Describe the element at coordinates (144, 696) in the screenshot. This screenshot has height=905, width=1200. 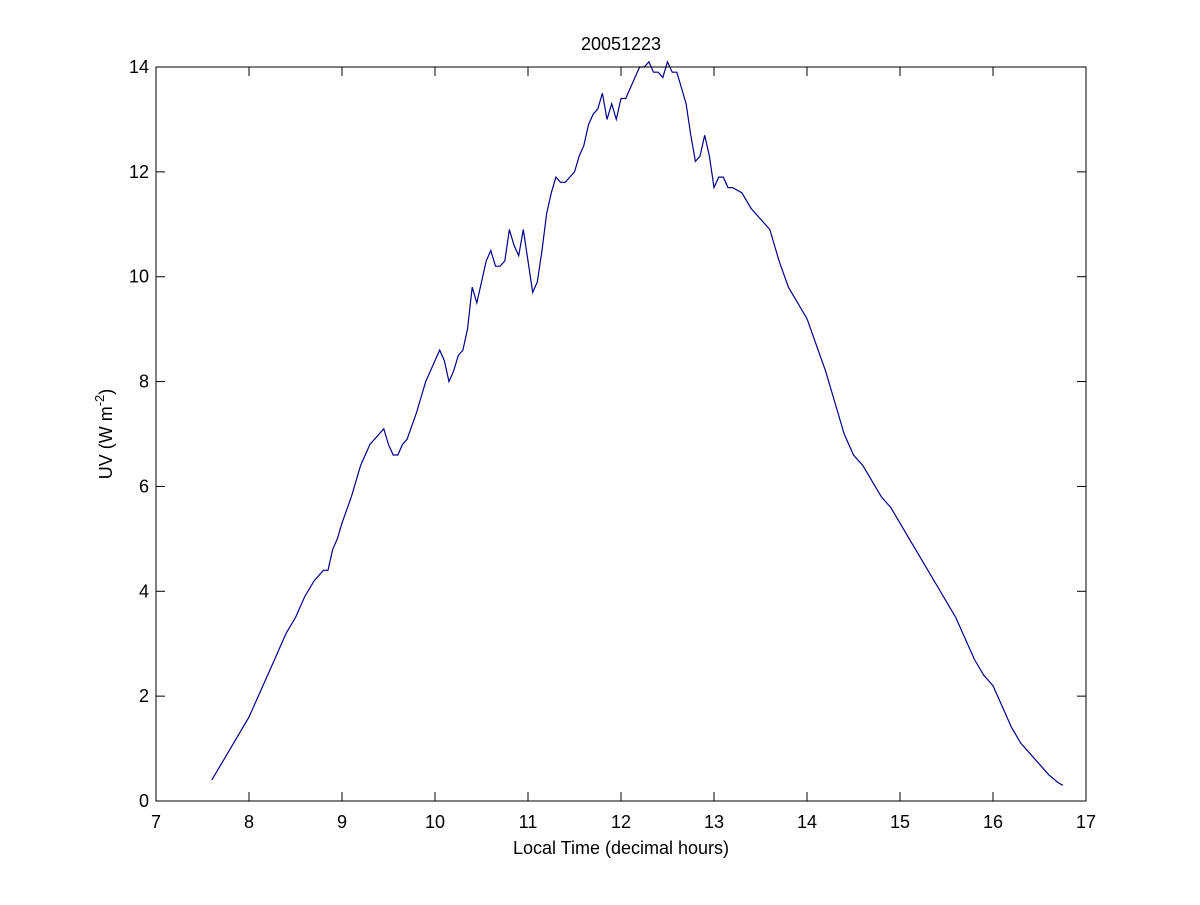
I see `y-tick-label: 2` at that location.